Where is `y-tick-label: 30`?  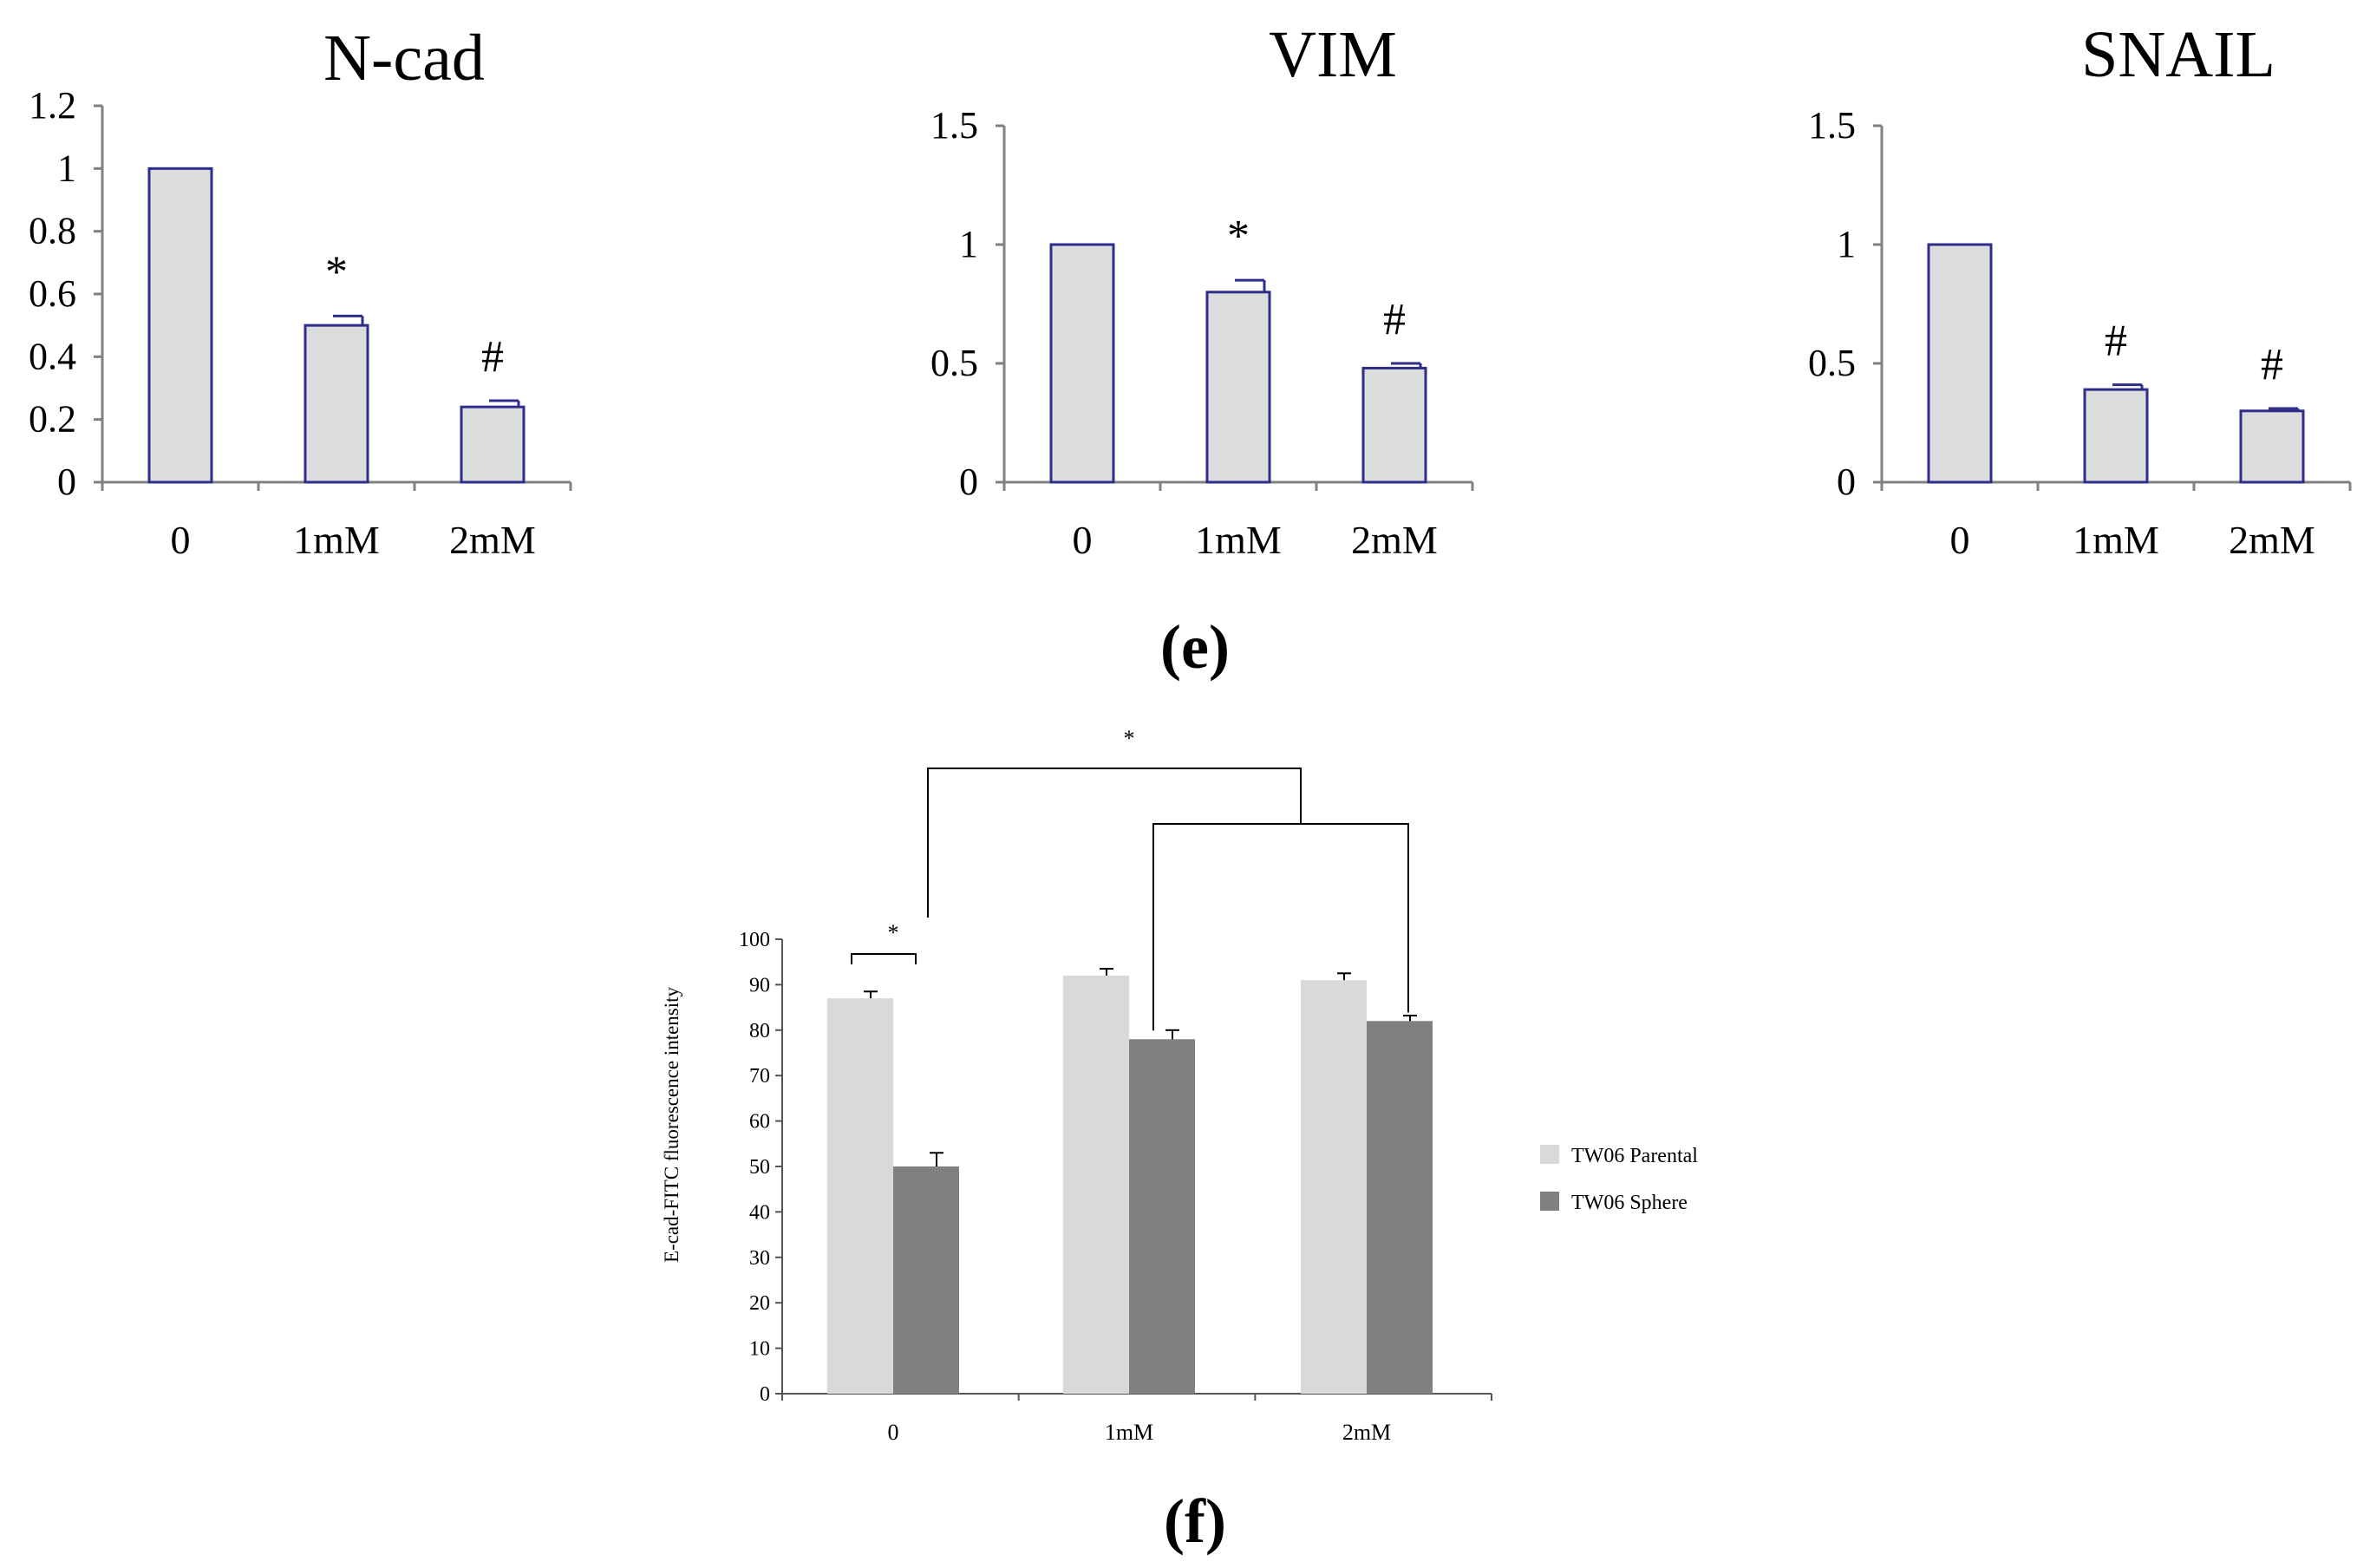
y-tick-label: 30 is located at coordinates (759, 1258).